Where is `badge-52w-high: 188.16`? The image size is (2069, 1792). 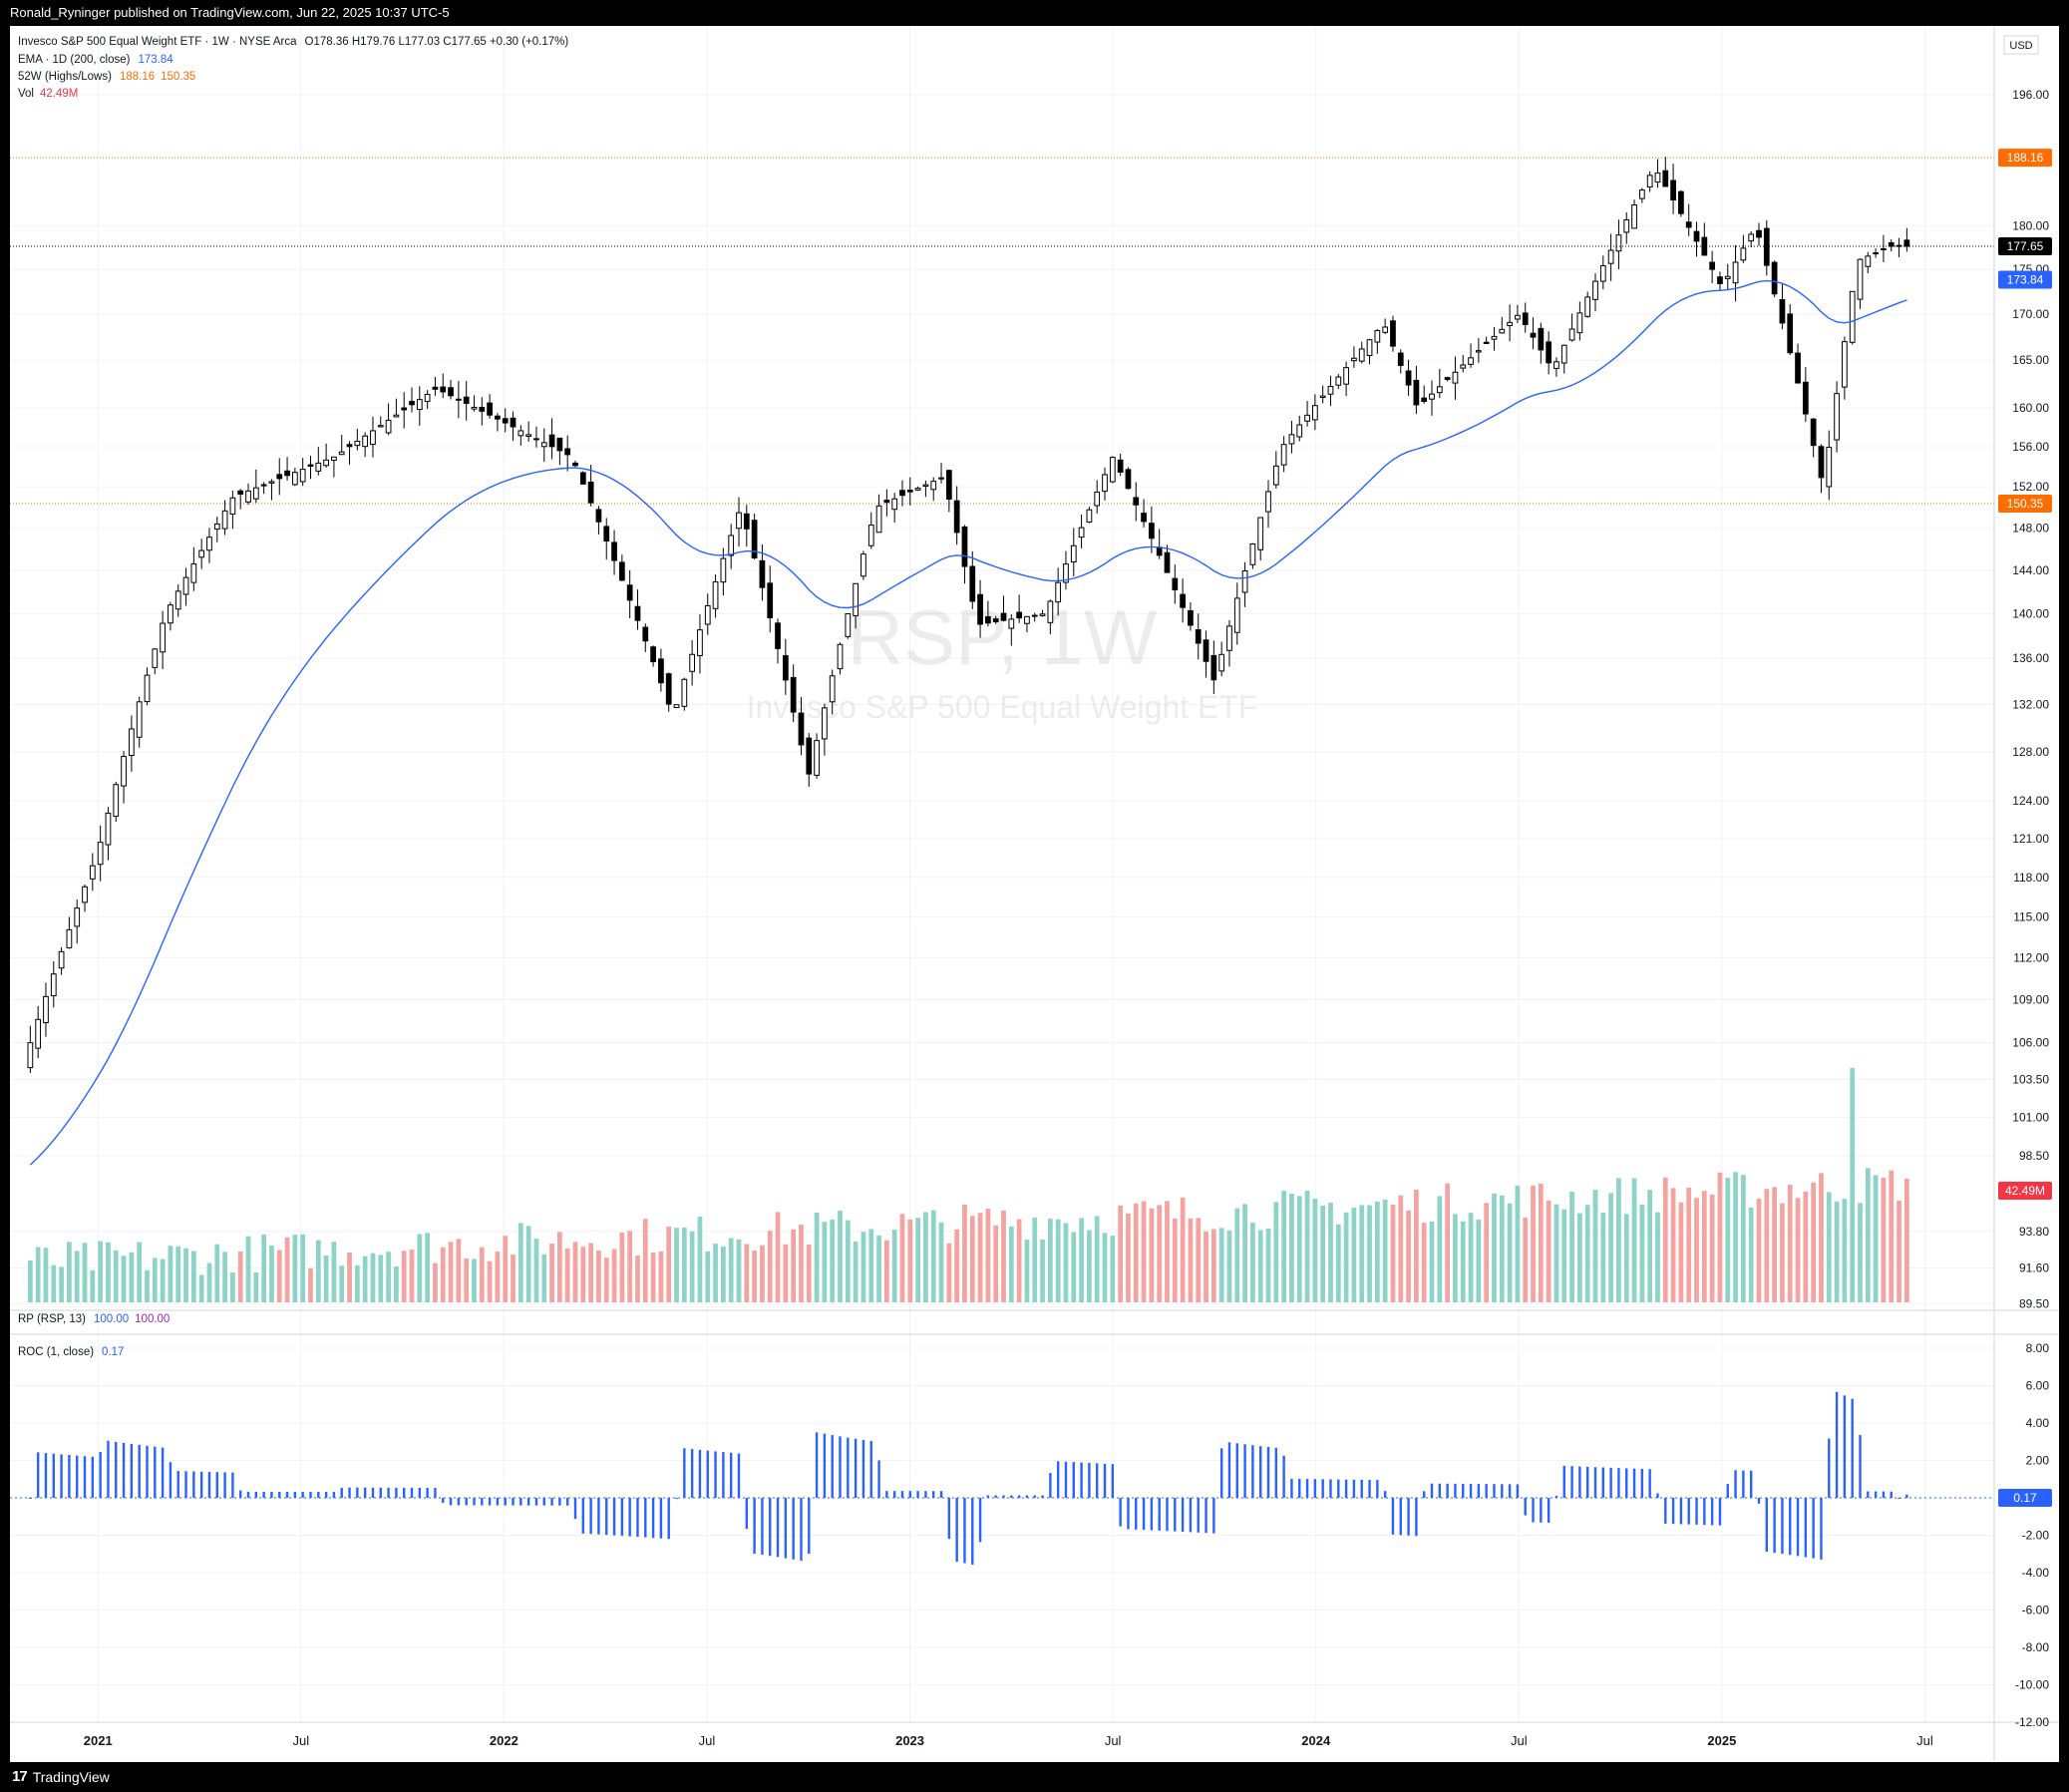 badge-52w-high: 188.16 is located at coordinates (2025, 158).